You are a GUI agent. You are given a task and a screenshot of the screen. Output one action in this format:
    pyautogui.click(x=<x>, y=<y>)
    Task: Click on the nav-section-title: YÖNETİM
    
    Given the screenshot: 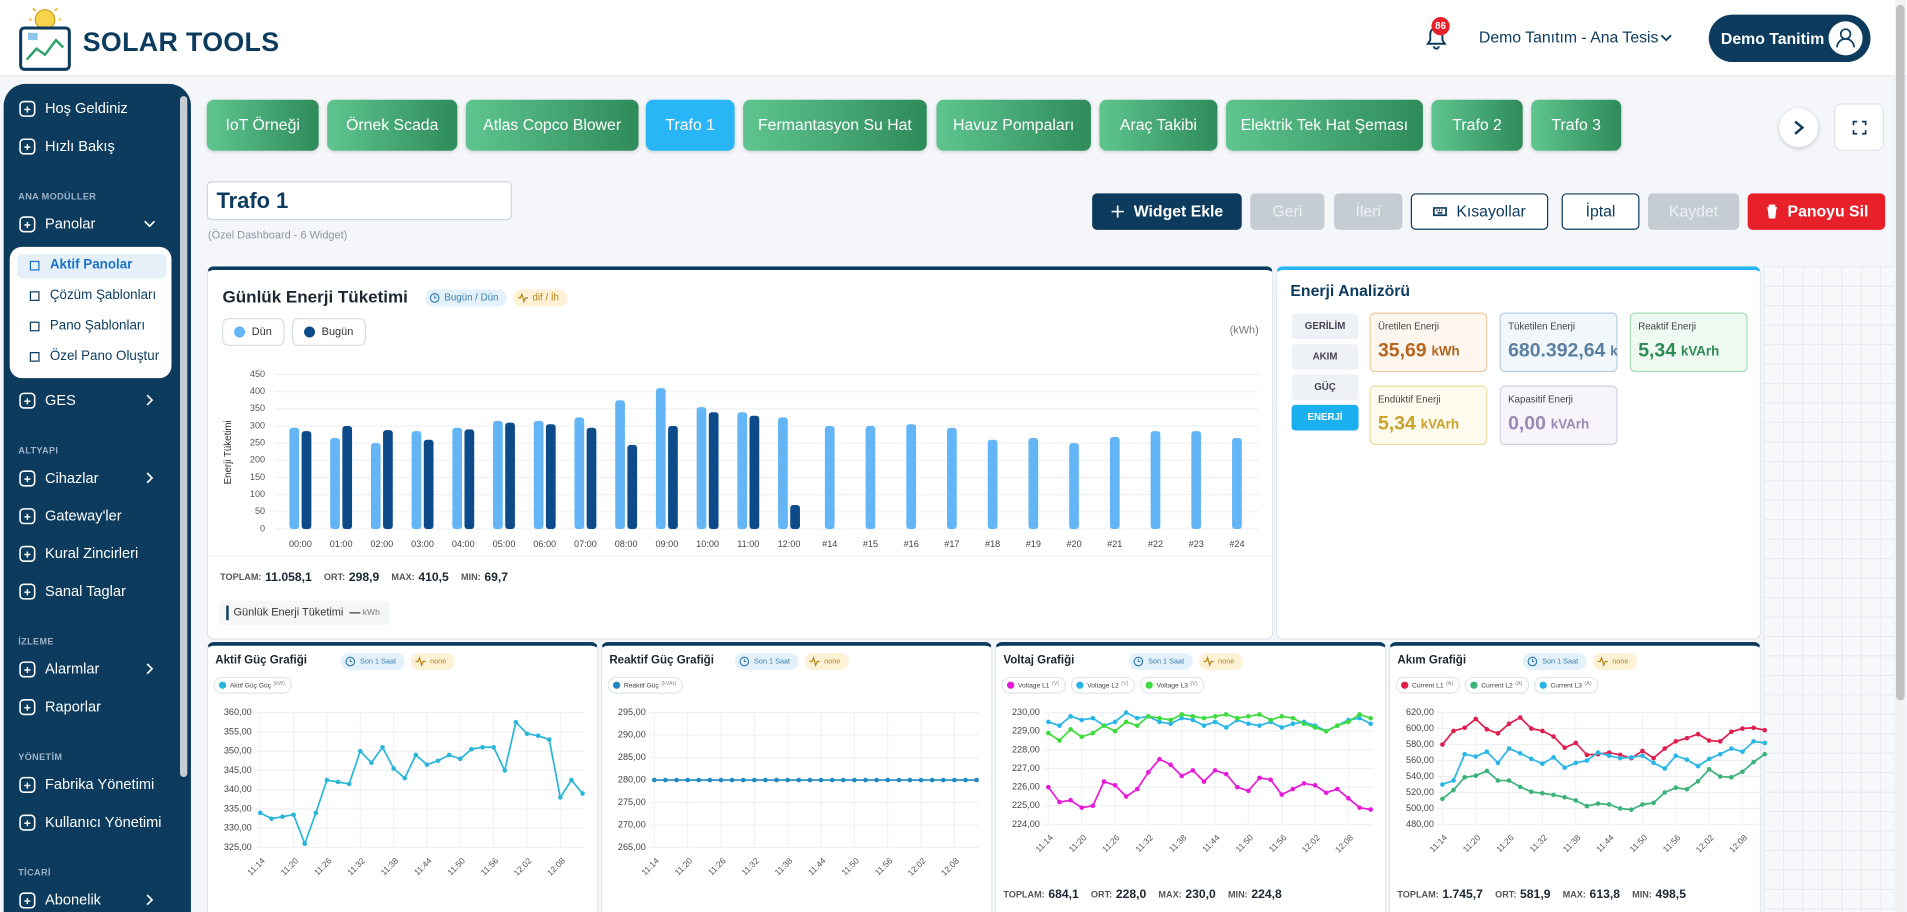 What is the action you would take?
    pyautogui.click(x=40, y=757)
    